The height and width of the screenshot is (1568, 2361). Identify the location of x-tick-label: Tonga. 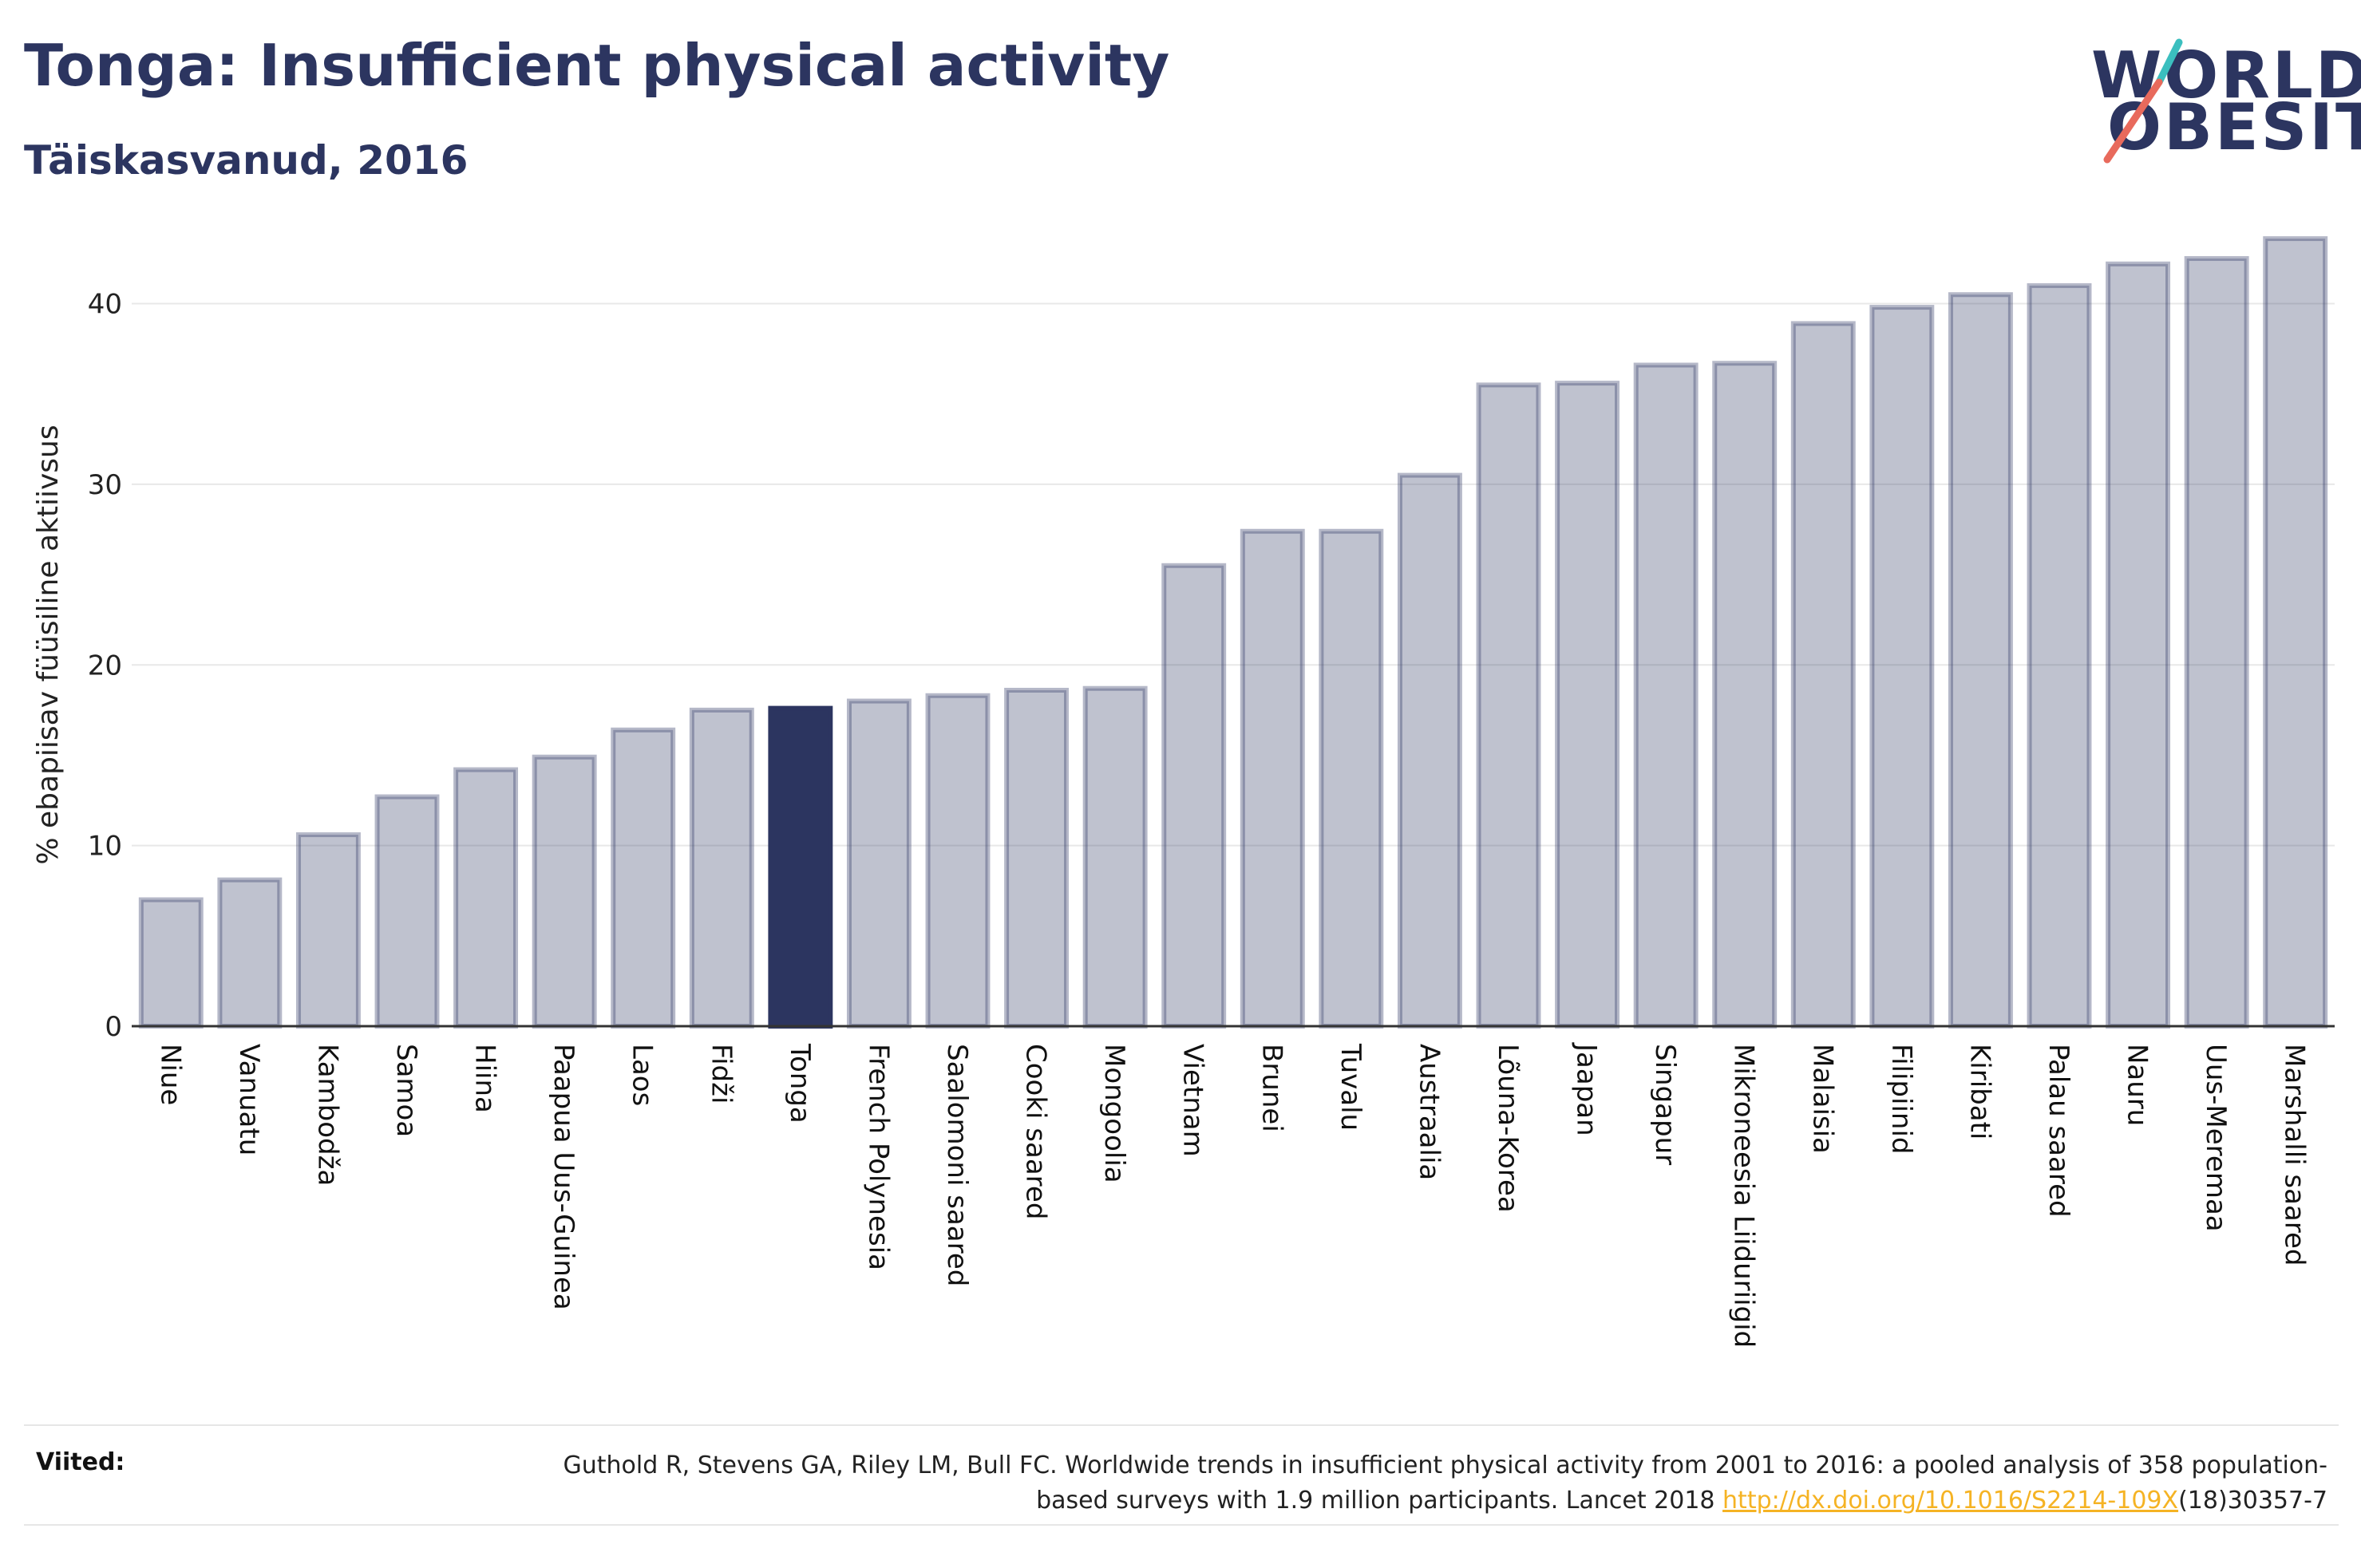
(800, 1083).